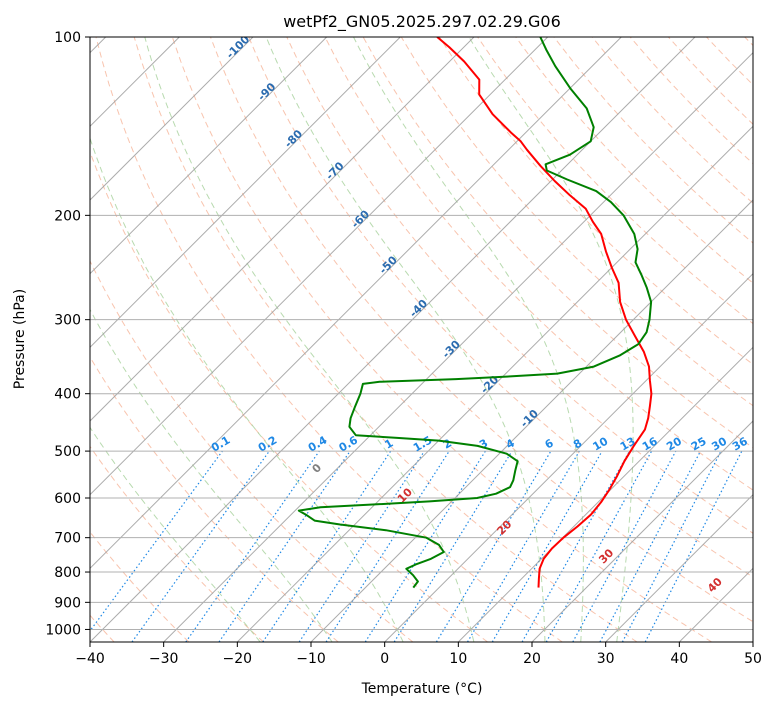 This screenshot has width=775, height=708. I want to click on y-tick-label: 600, so click(67, 499).